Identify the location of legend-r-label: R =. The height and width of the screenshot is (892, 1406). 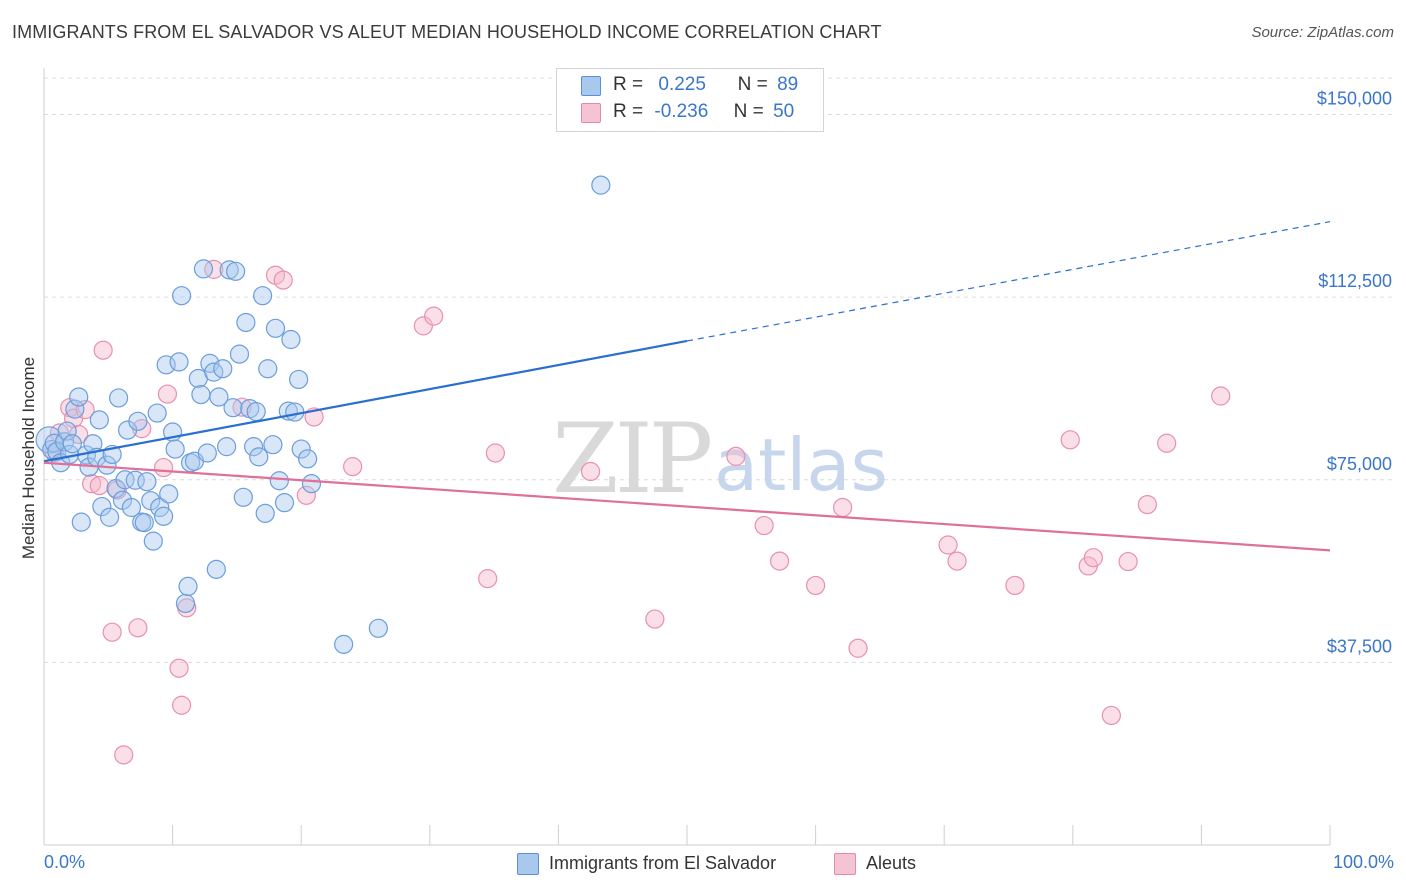
(628, 84).